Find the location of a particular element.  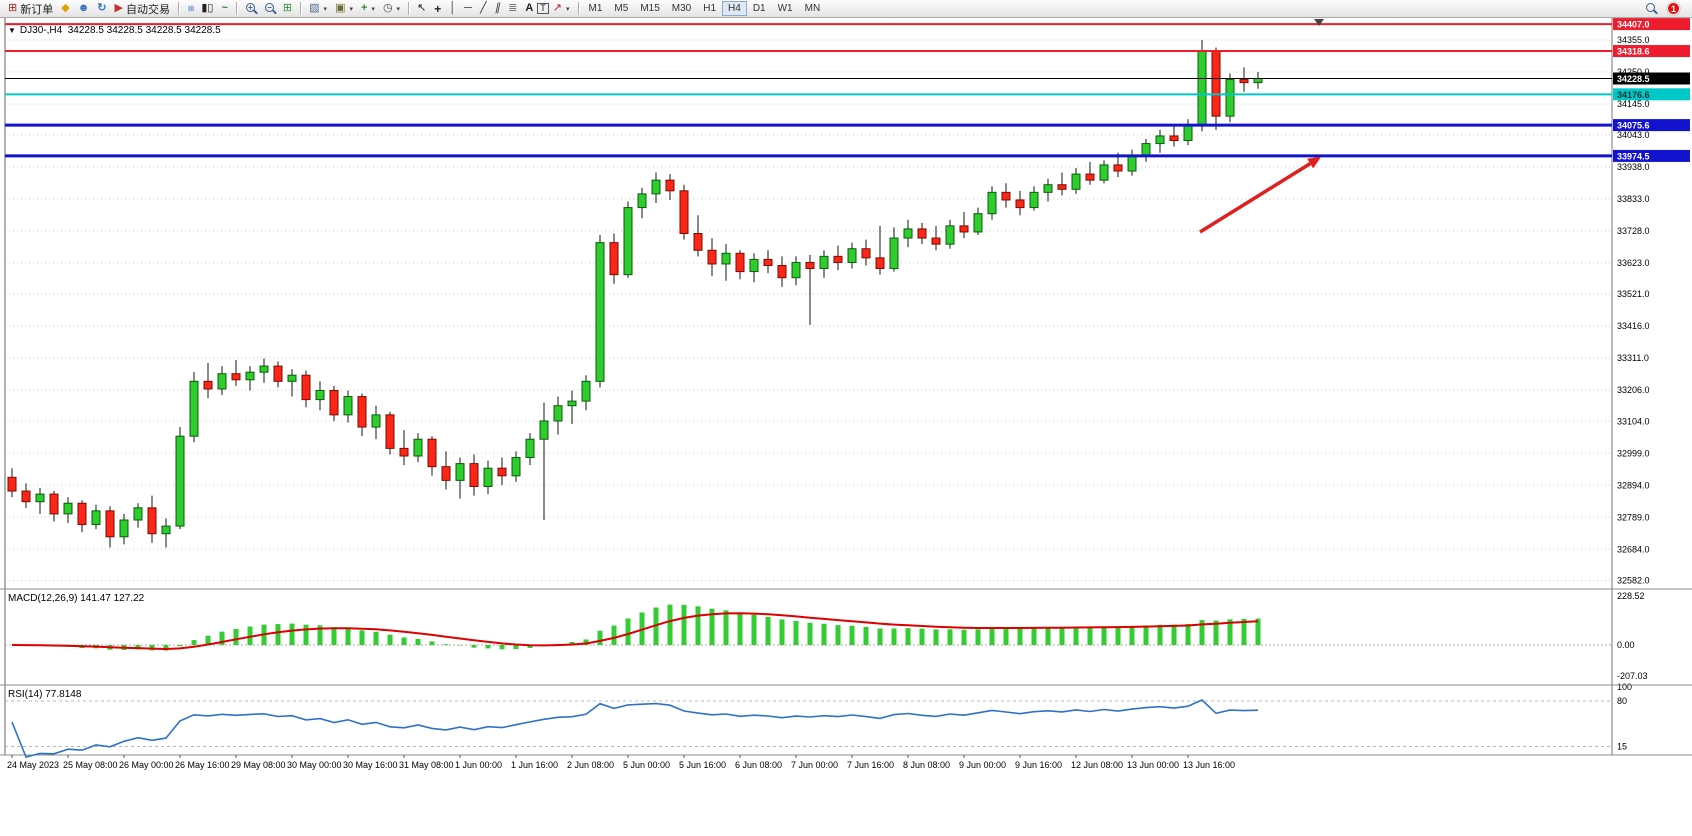

svg-text: 34145.0 is located at coordinates (1633, 104).